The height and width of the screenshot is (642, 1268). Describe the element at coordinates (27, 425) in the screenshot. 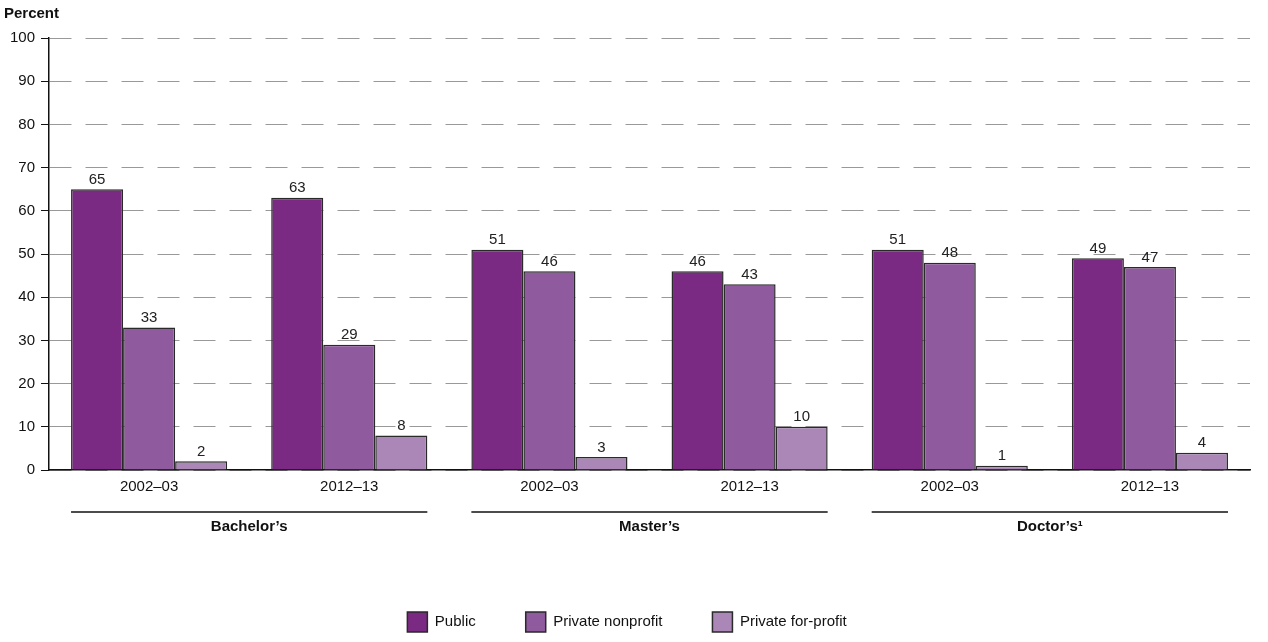

I see `y-tick-label: 10` at that location.